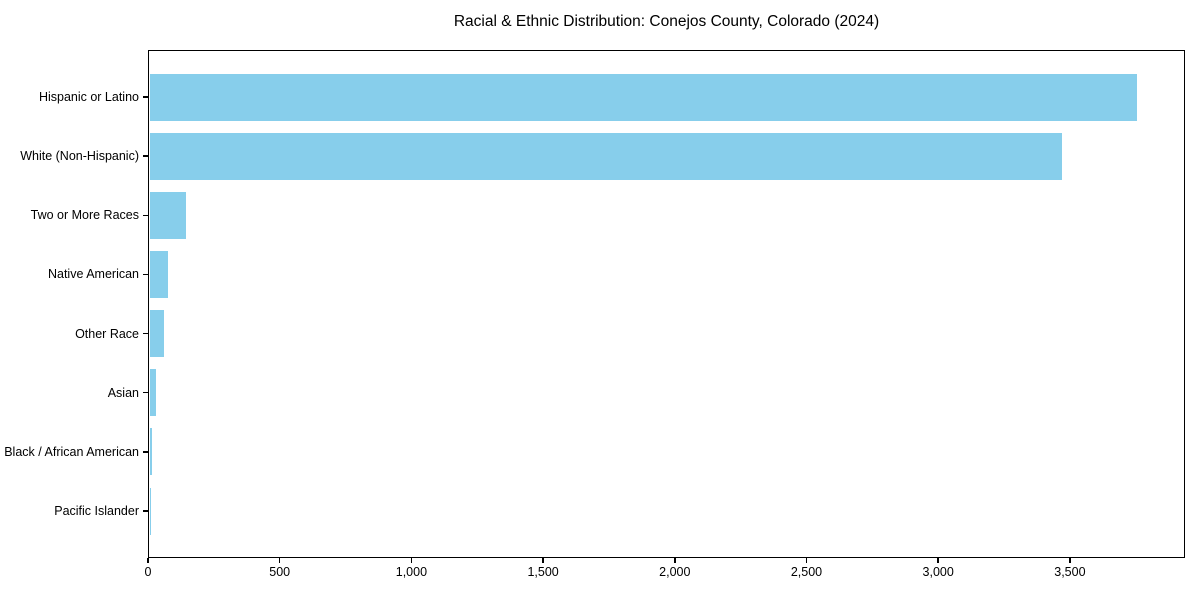 Image resolution: width=1200 pixels, height=600 pixels. I want to click on bar-native-american, so click(159, 274).